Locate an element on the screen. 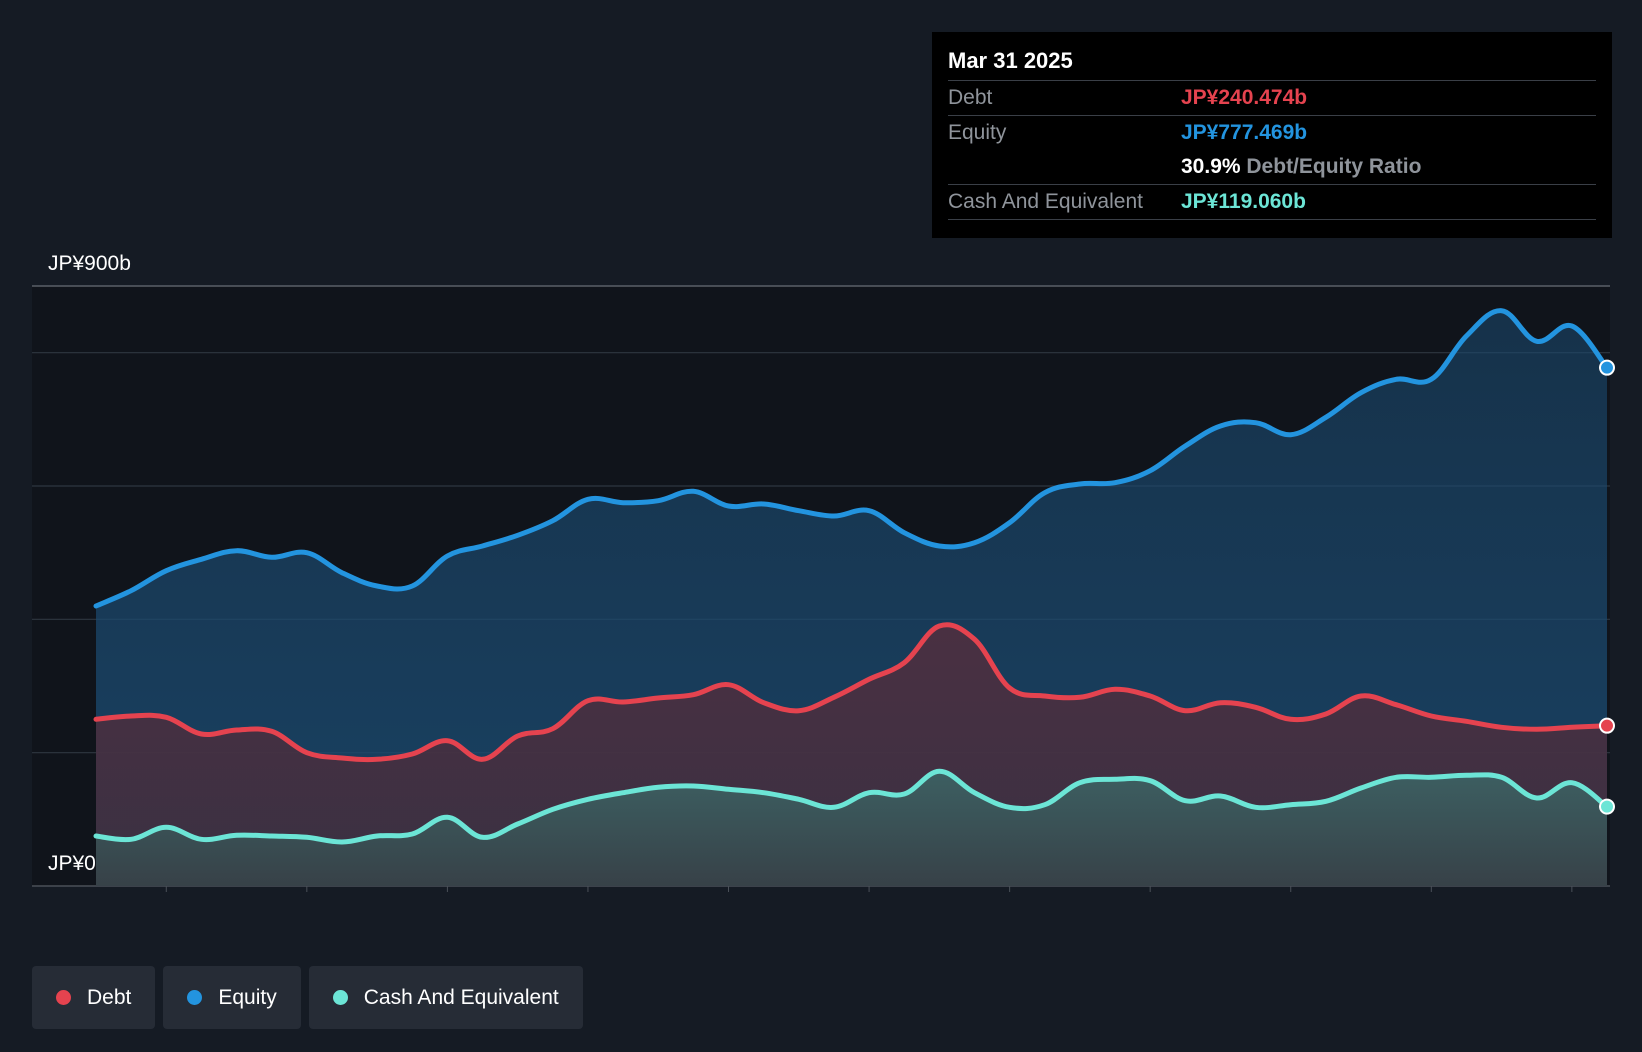 The height and width of the screenshot is (1052, 1642). legend-dot-equity-icon is located at coordinates (195, 997).